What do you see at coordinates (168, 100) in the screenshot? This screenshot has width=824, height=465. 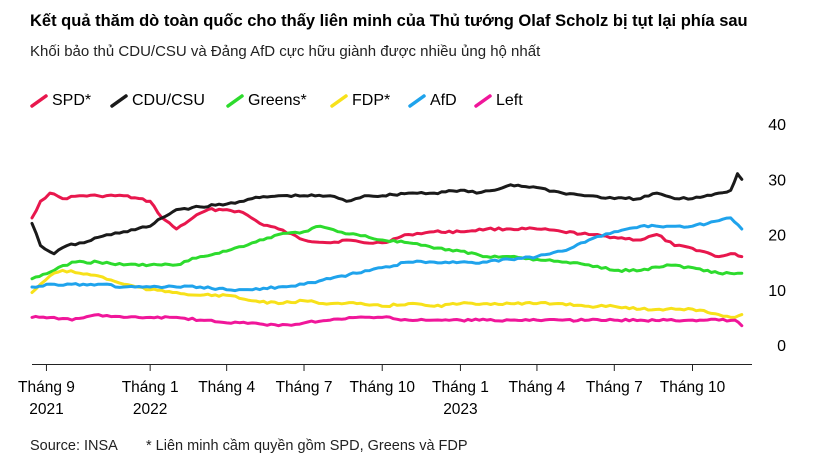 I see `legend-label-cdu-csu: CDU/CSU` at bounding box center [168, 100].